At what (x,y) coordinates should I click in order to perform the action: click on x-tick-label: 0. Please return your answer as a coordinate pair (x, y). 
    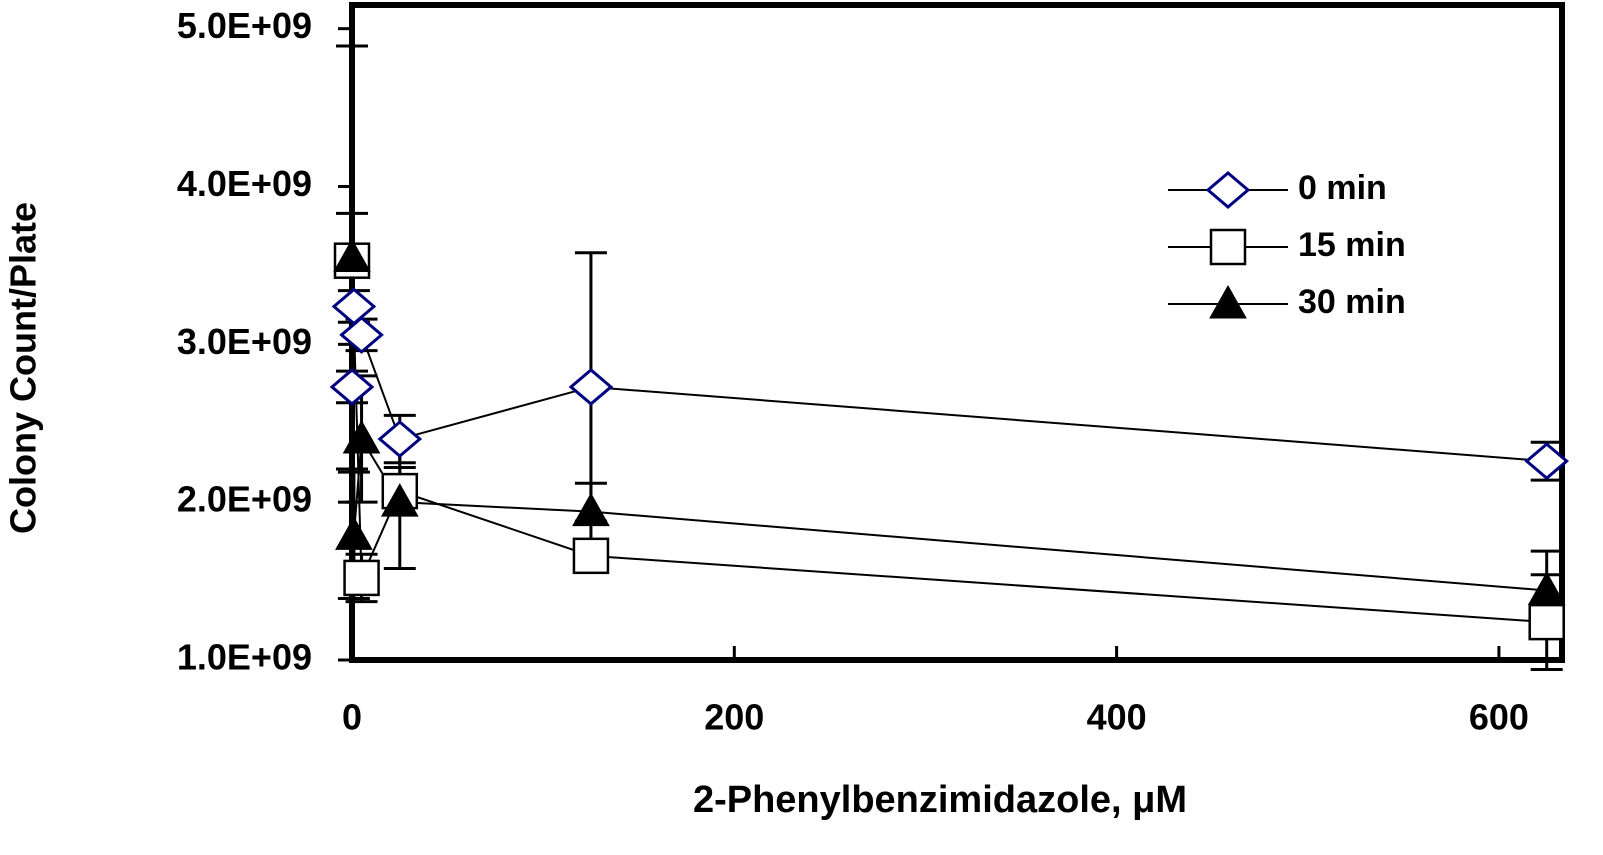
    Looking at the image, I should click on (352, 717).